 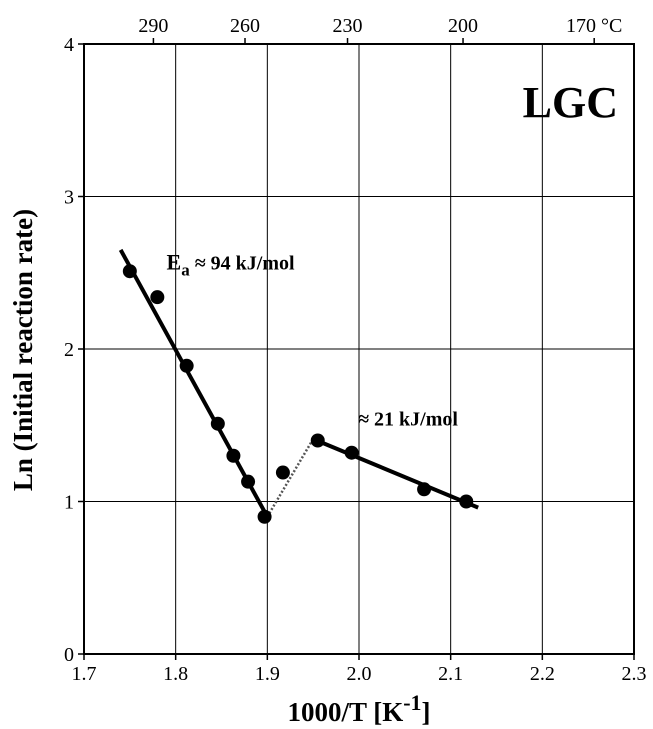 I want to click on x-tick-label: 2.2, so click(x=542, y=674).